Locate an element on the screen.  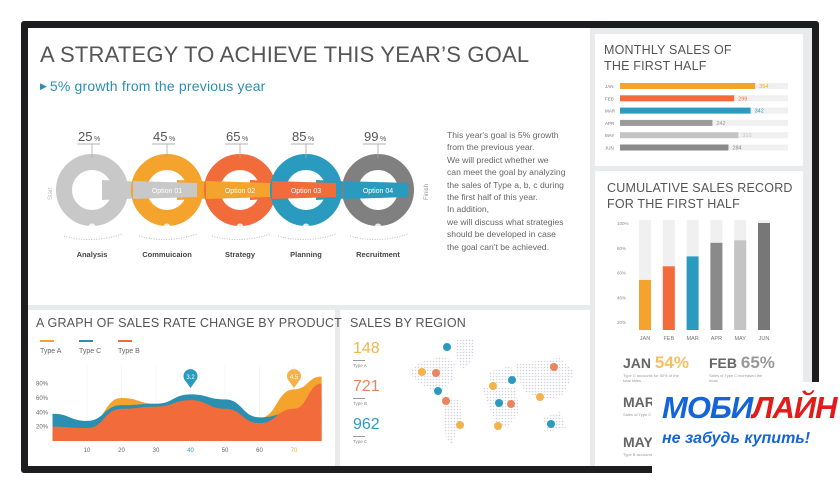
bar-label: MAR is located at coordinates (610, 111).